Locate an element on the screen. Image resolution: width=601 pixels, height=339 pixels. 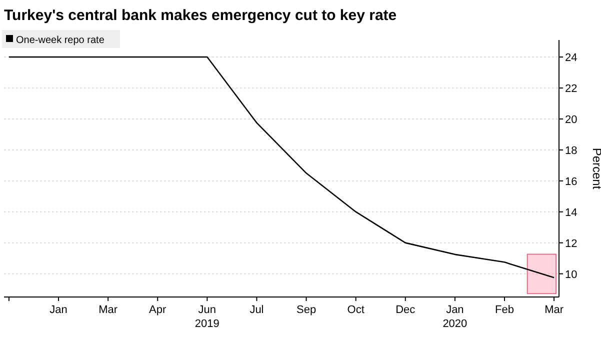
x-tick-label: Jan is located at coordinates (59, 310).